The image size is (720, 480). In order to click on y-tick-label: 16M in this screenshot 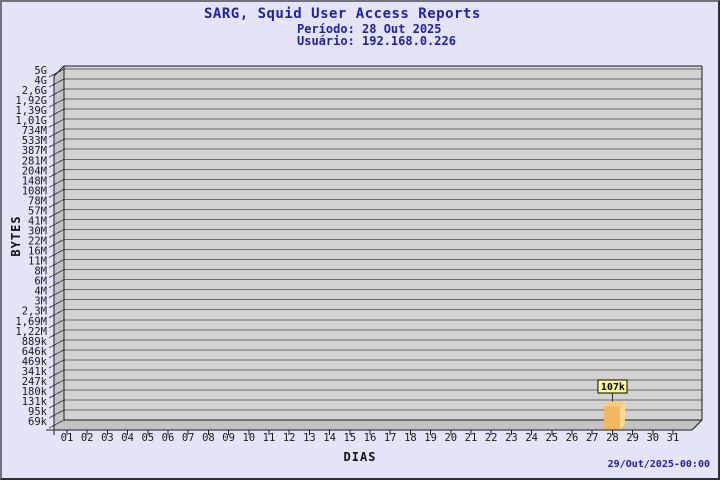, I will do `click(37, 252)`.